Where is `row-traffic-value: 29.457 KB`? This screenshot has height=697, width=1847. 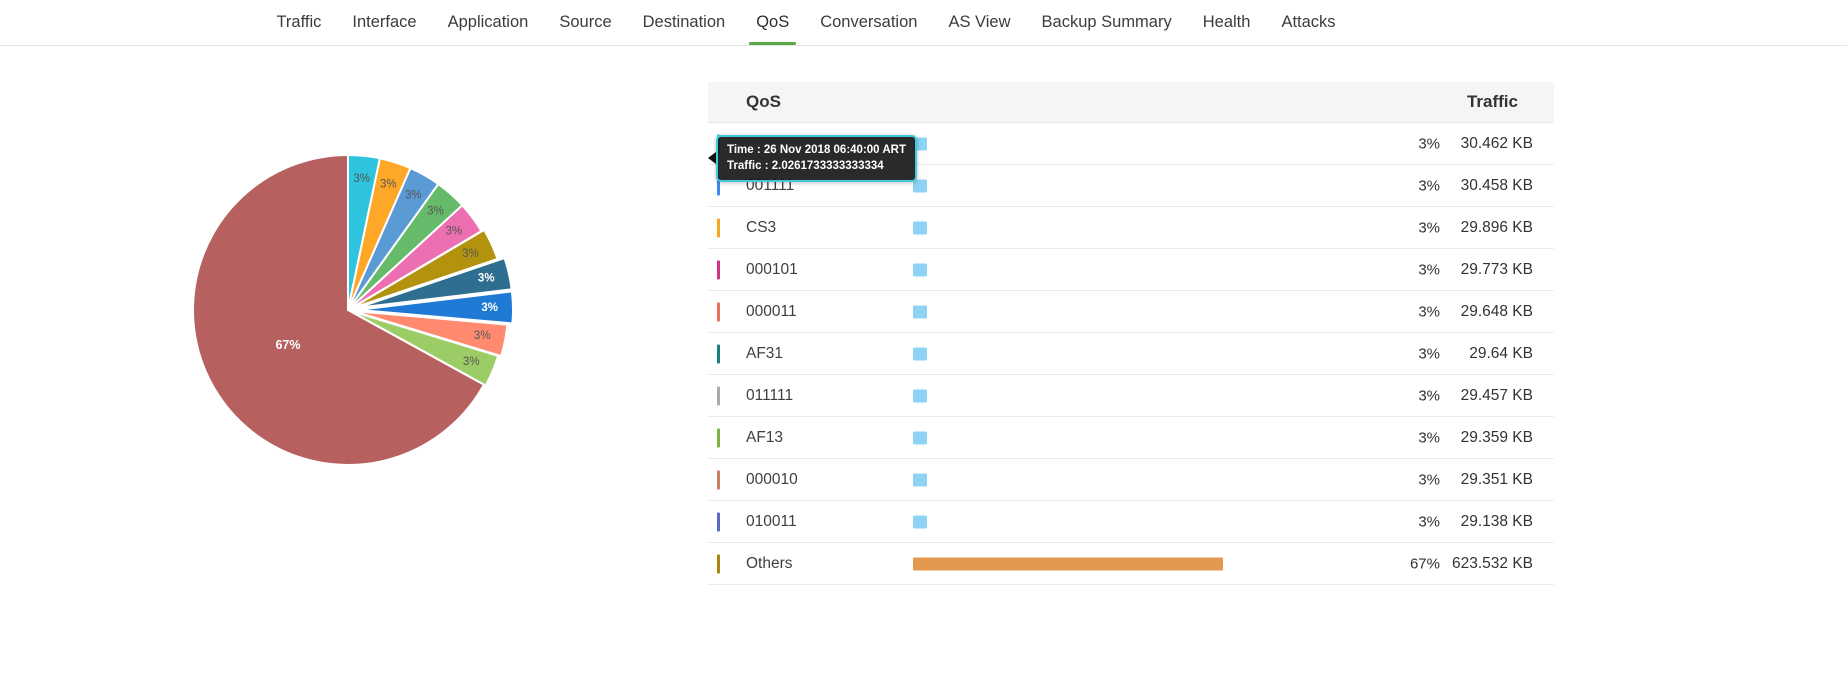
row-traffic-value: 29.457 KB is located at coordinates (1496, 395).